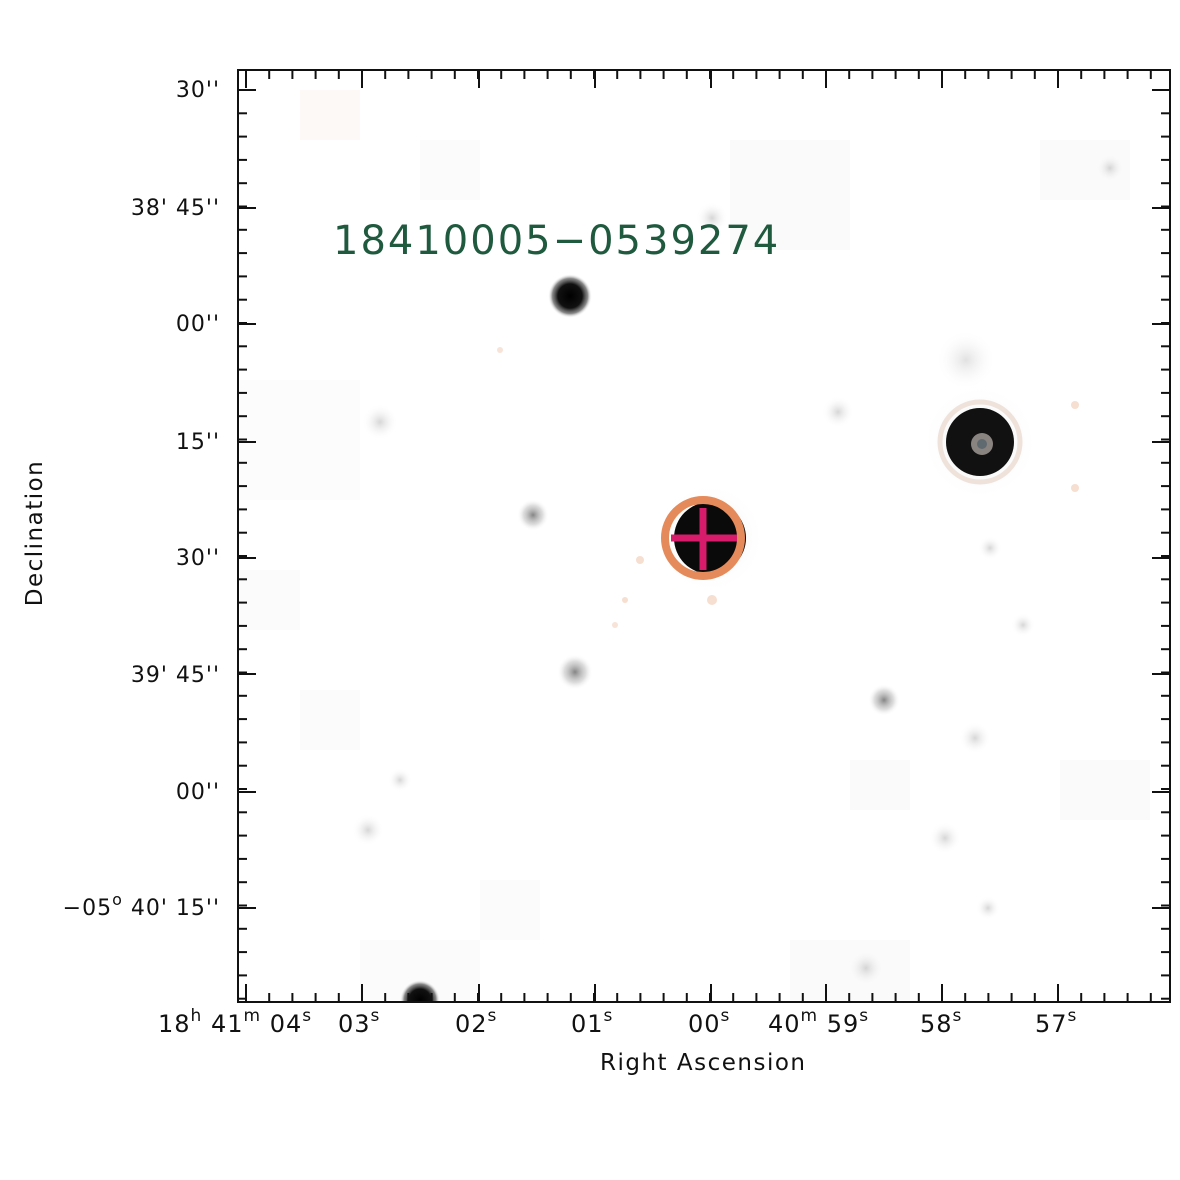 Image resolution: width=1180 pixels, height=1180 pixels. What do you see at coordinates (557, 241) in the screenshot?
I see `source-label: 18410005−0539274` at bounding box center [557, 241].